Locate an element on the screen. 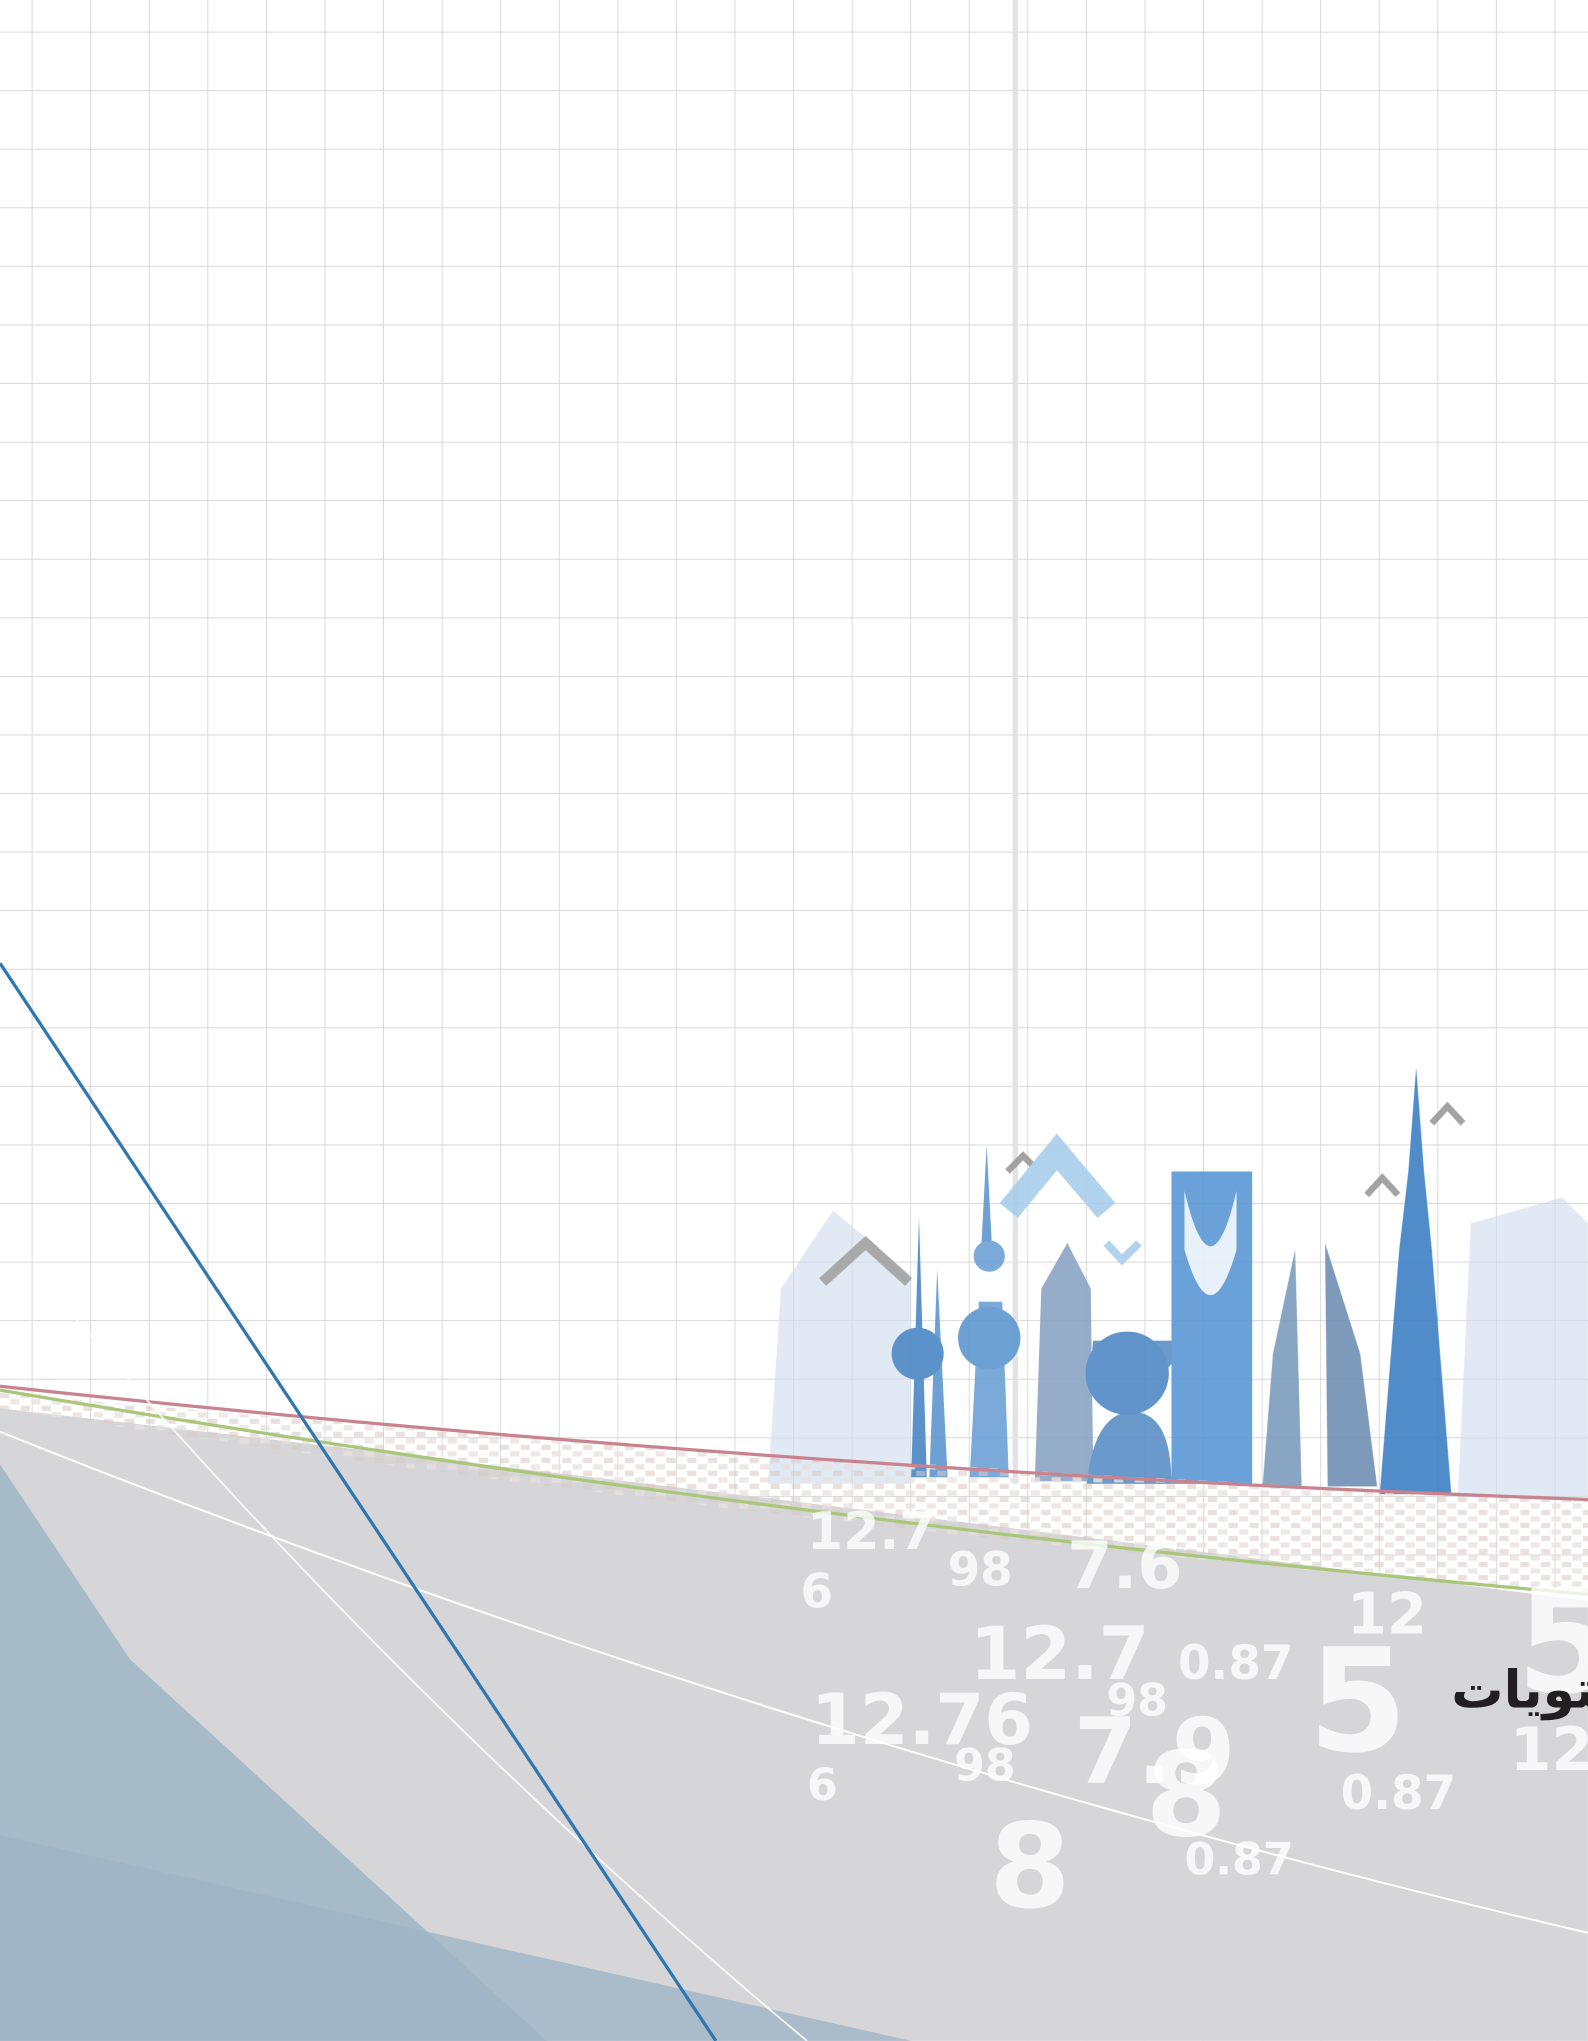 The image size is (1588, 2041). background-number: 7.9 is located at coordinates (1154, 1752).